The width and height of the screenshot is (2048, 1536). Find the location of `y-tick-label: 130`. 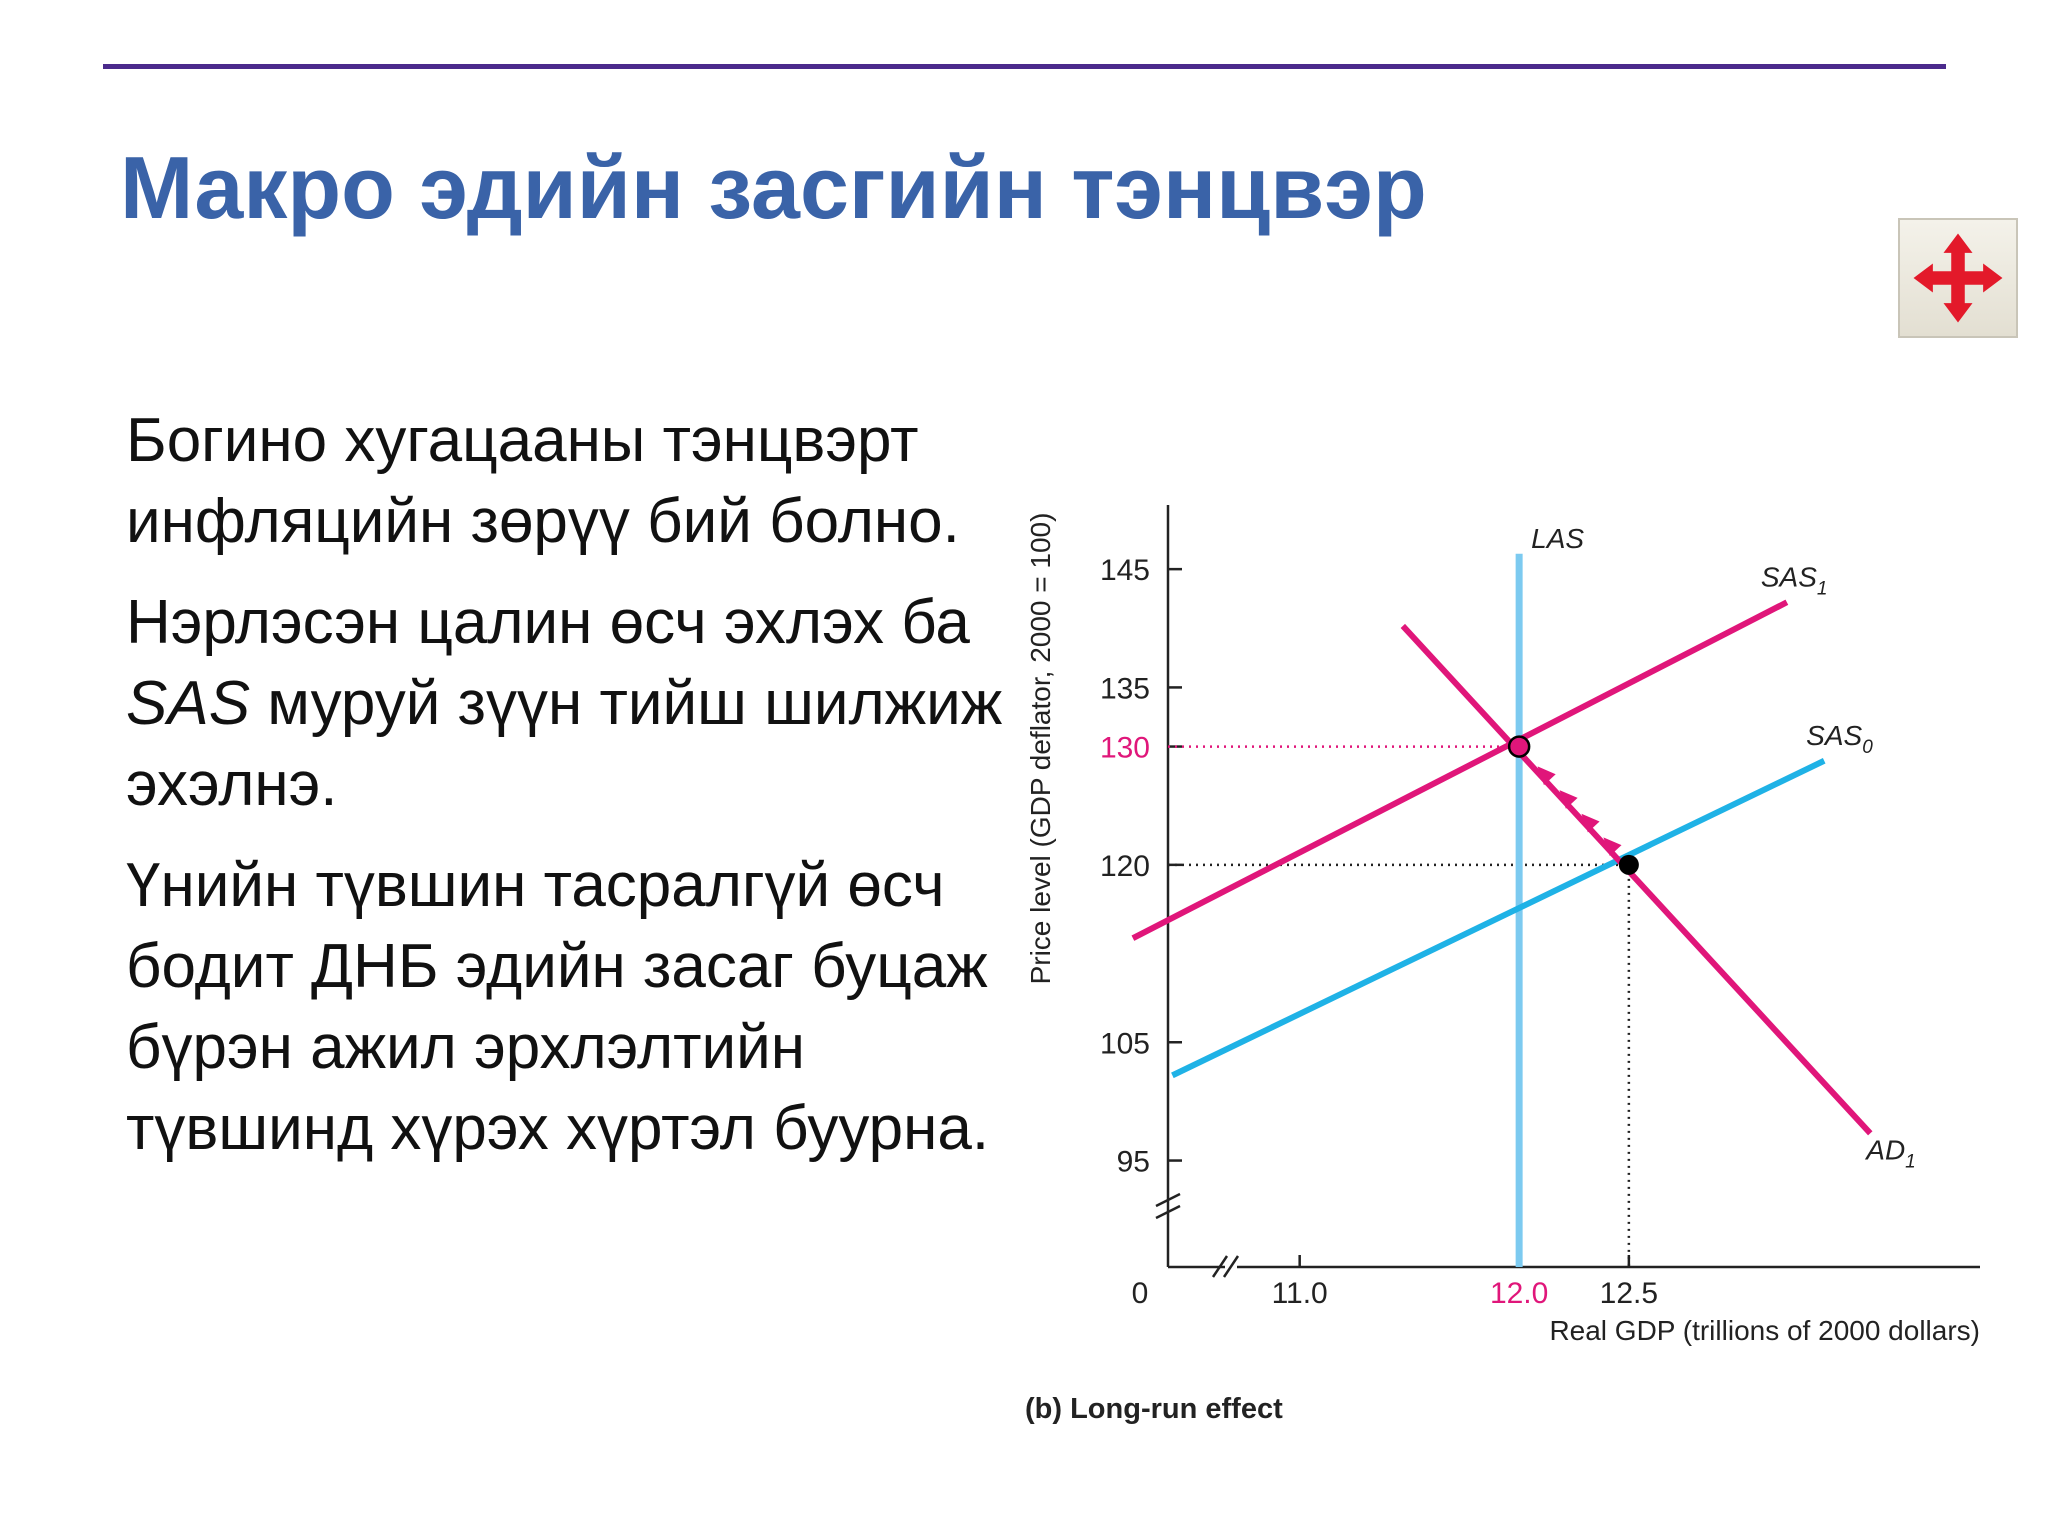

y-tick-label: 130 is located at coordinates (1125, 748).